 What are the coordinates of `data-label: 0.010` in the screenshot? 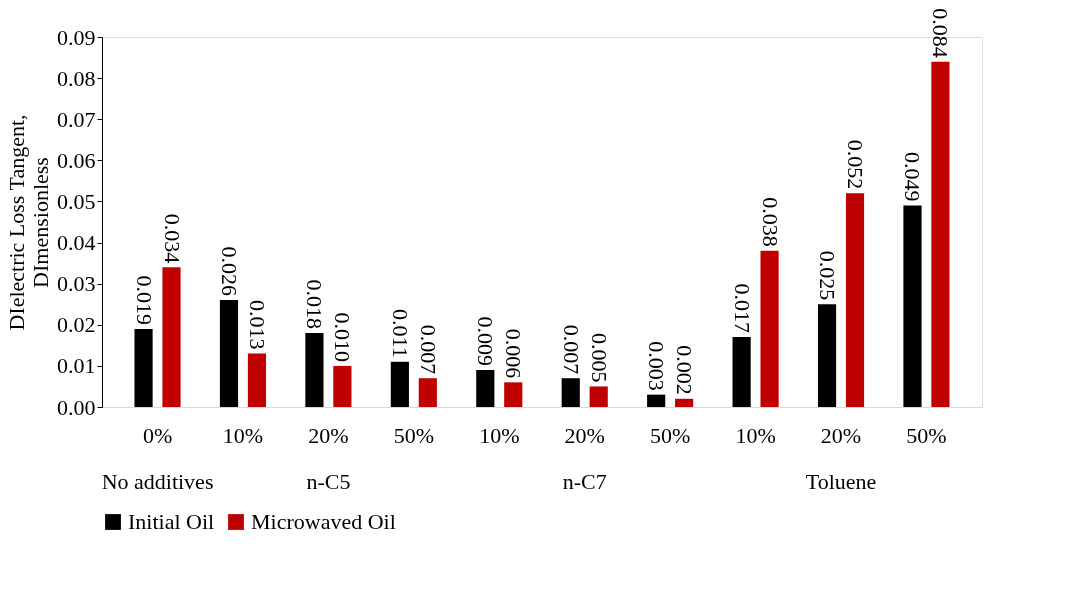 It's located at (343, 337).